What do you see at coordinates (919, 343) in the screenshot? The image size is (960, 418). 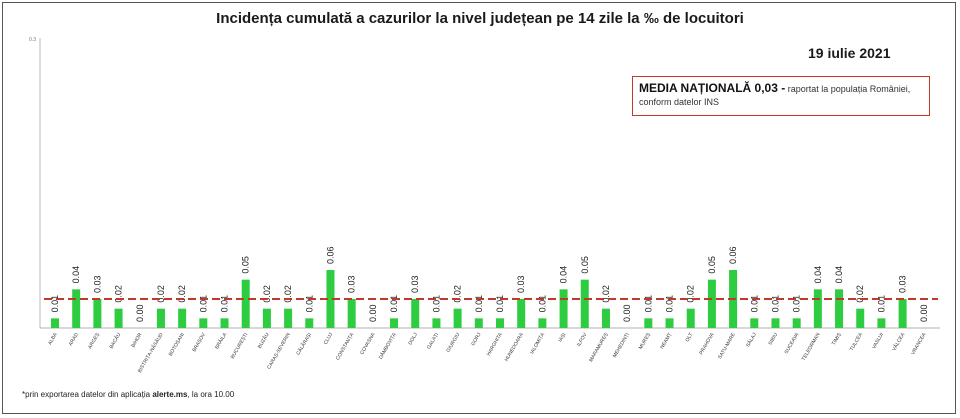 I see `x-tick-label: VRANCEA` at bounding box center [919, 343].